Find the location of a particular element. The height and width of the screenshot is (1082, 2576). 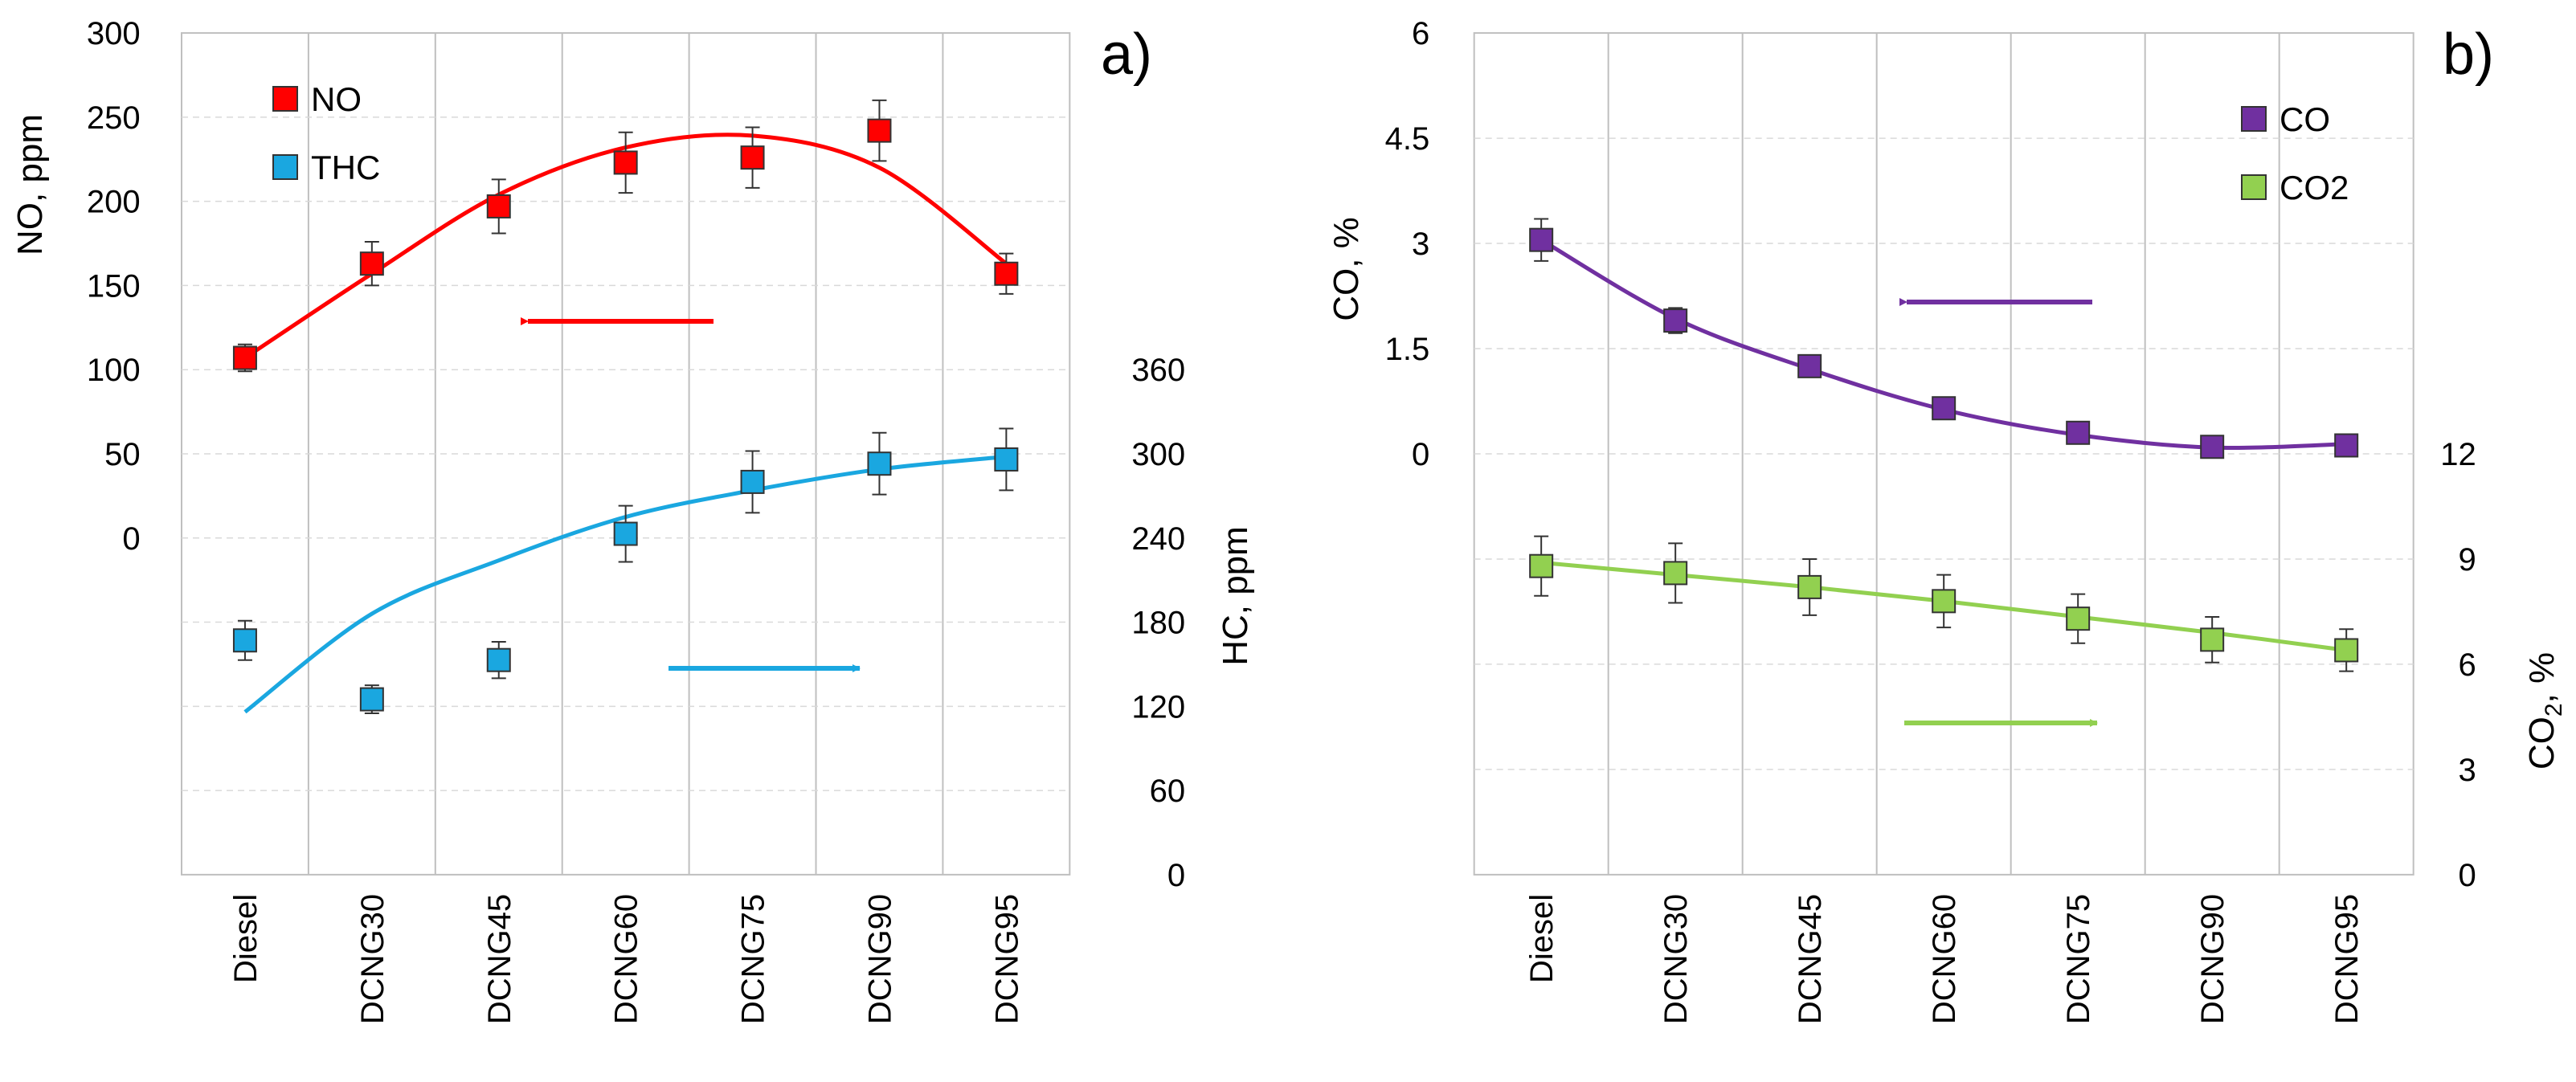

legend-b: CO CO2 is located at coordinates (2295, 153).